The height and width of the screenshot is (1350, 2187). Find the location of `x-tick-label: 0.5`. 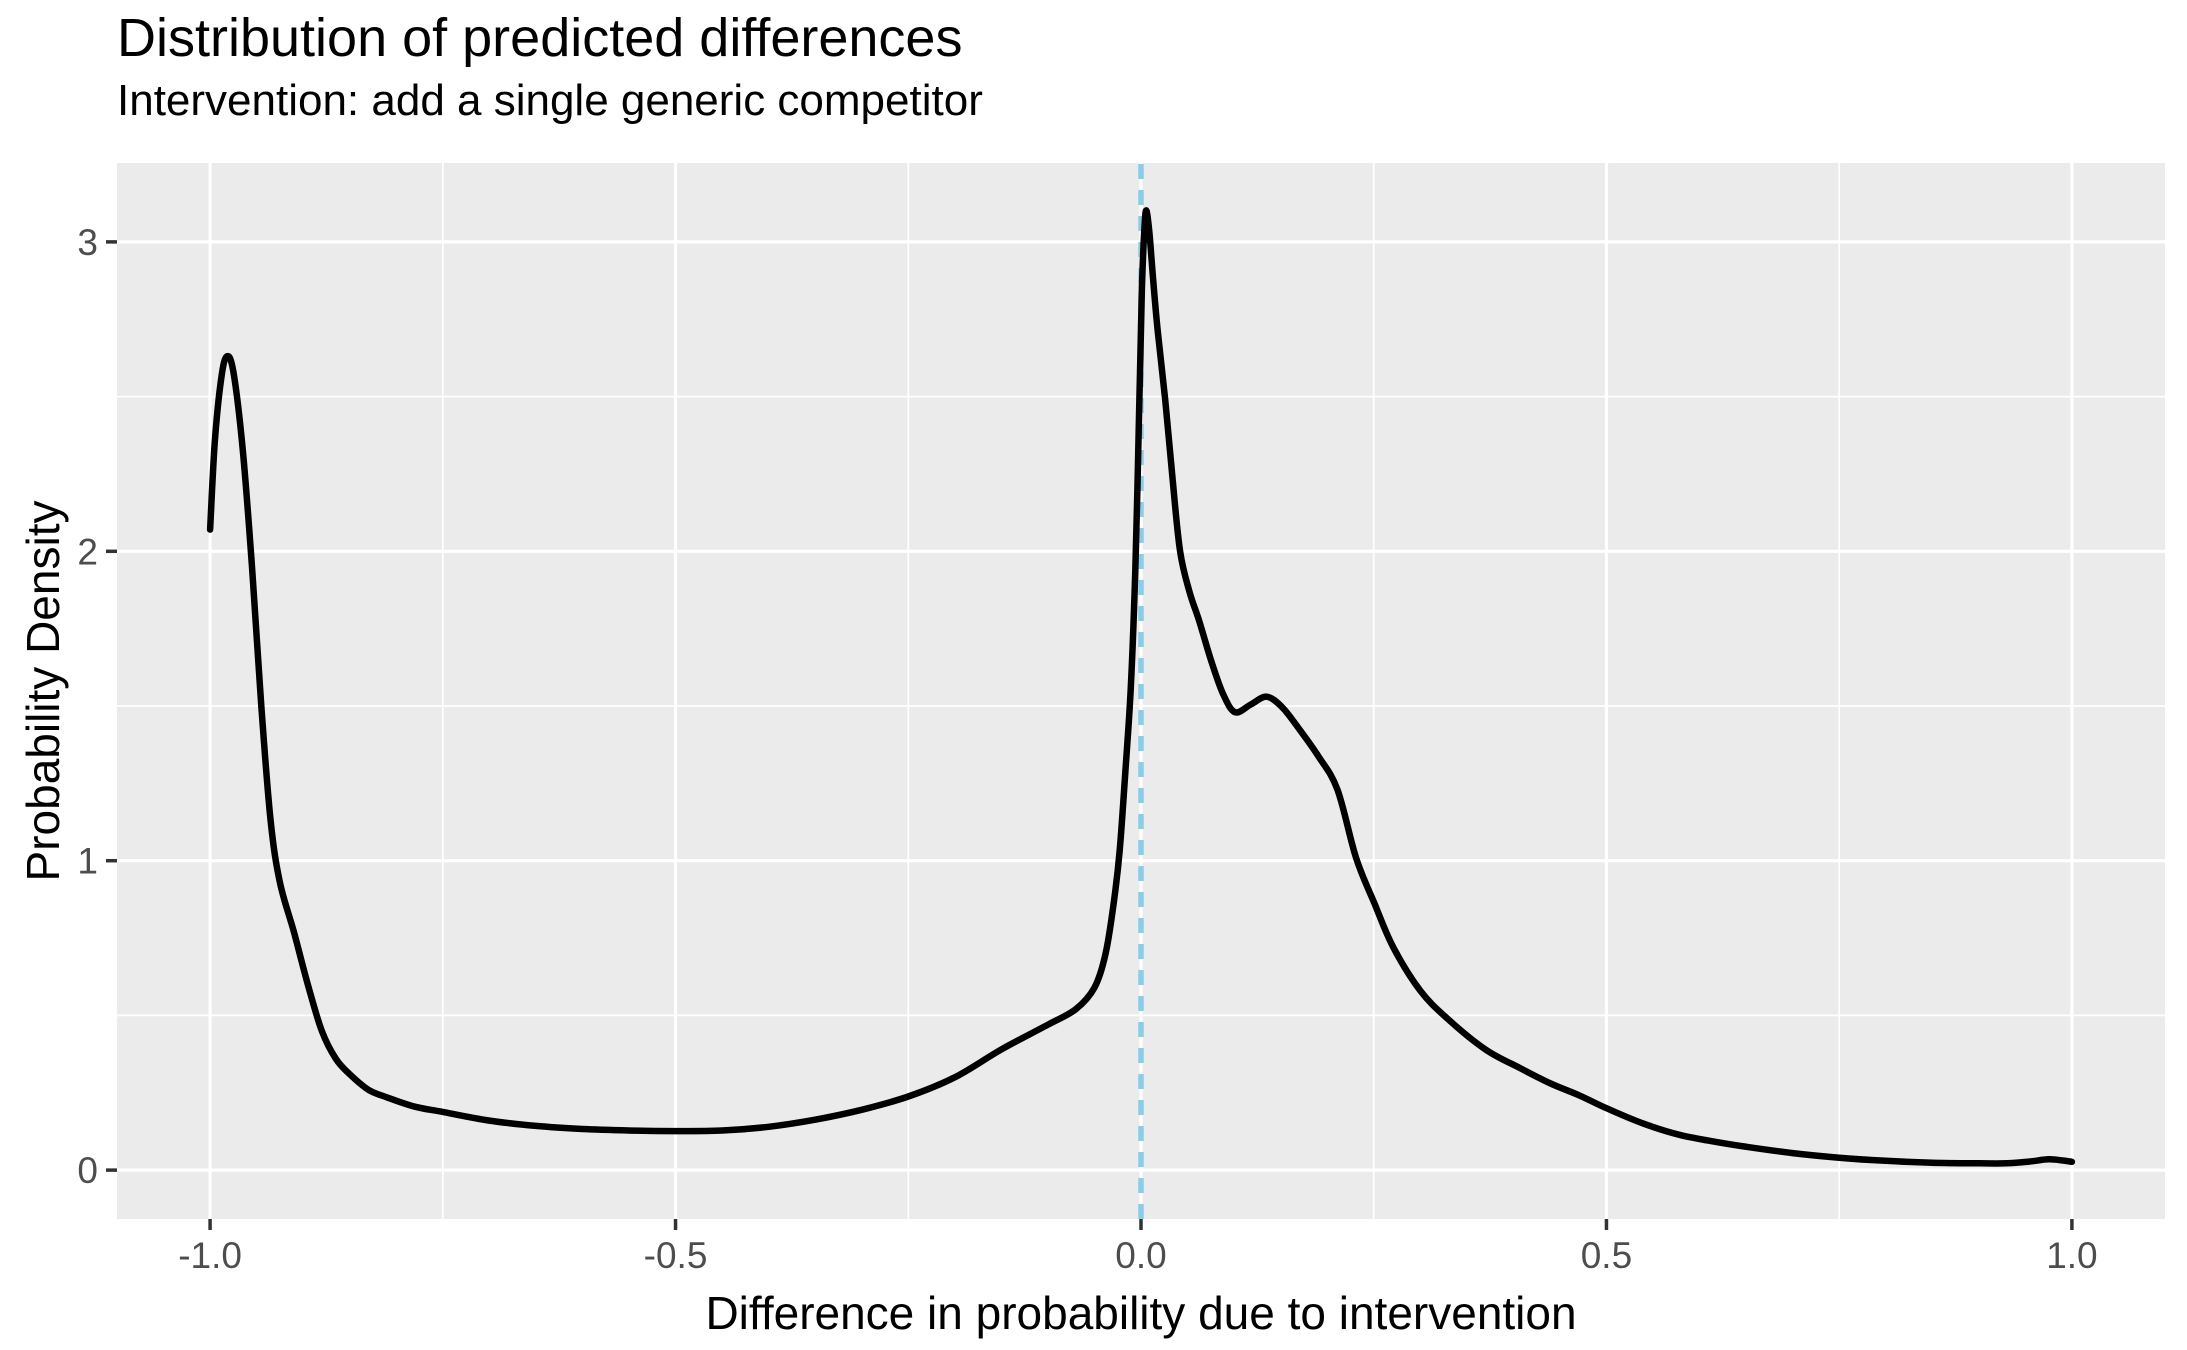

x-tick-label: 0.5 is located at coordinates (1606, 1255).